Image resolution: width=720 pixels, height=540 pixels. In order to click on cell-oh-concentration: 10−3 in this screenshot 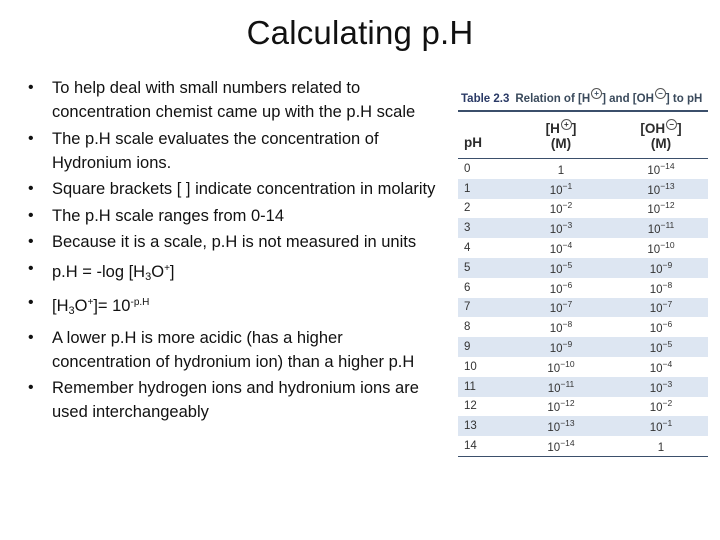, I will do `click(661, 386)`.